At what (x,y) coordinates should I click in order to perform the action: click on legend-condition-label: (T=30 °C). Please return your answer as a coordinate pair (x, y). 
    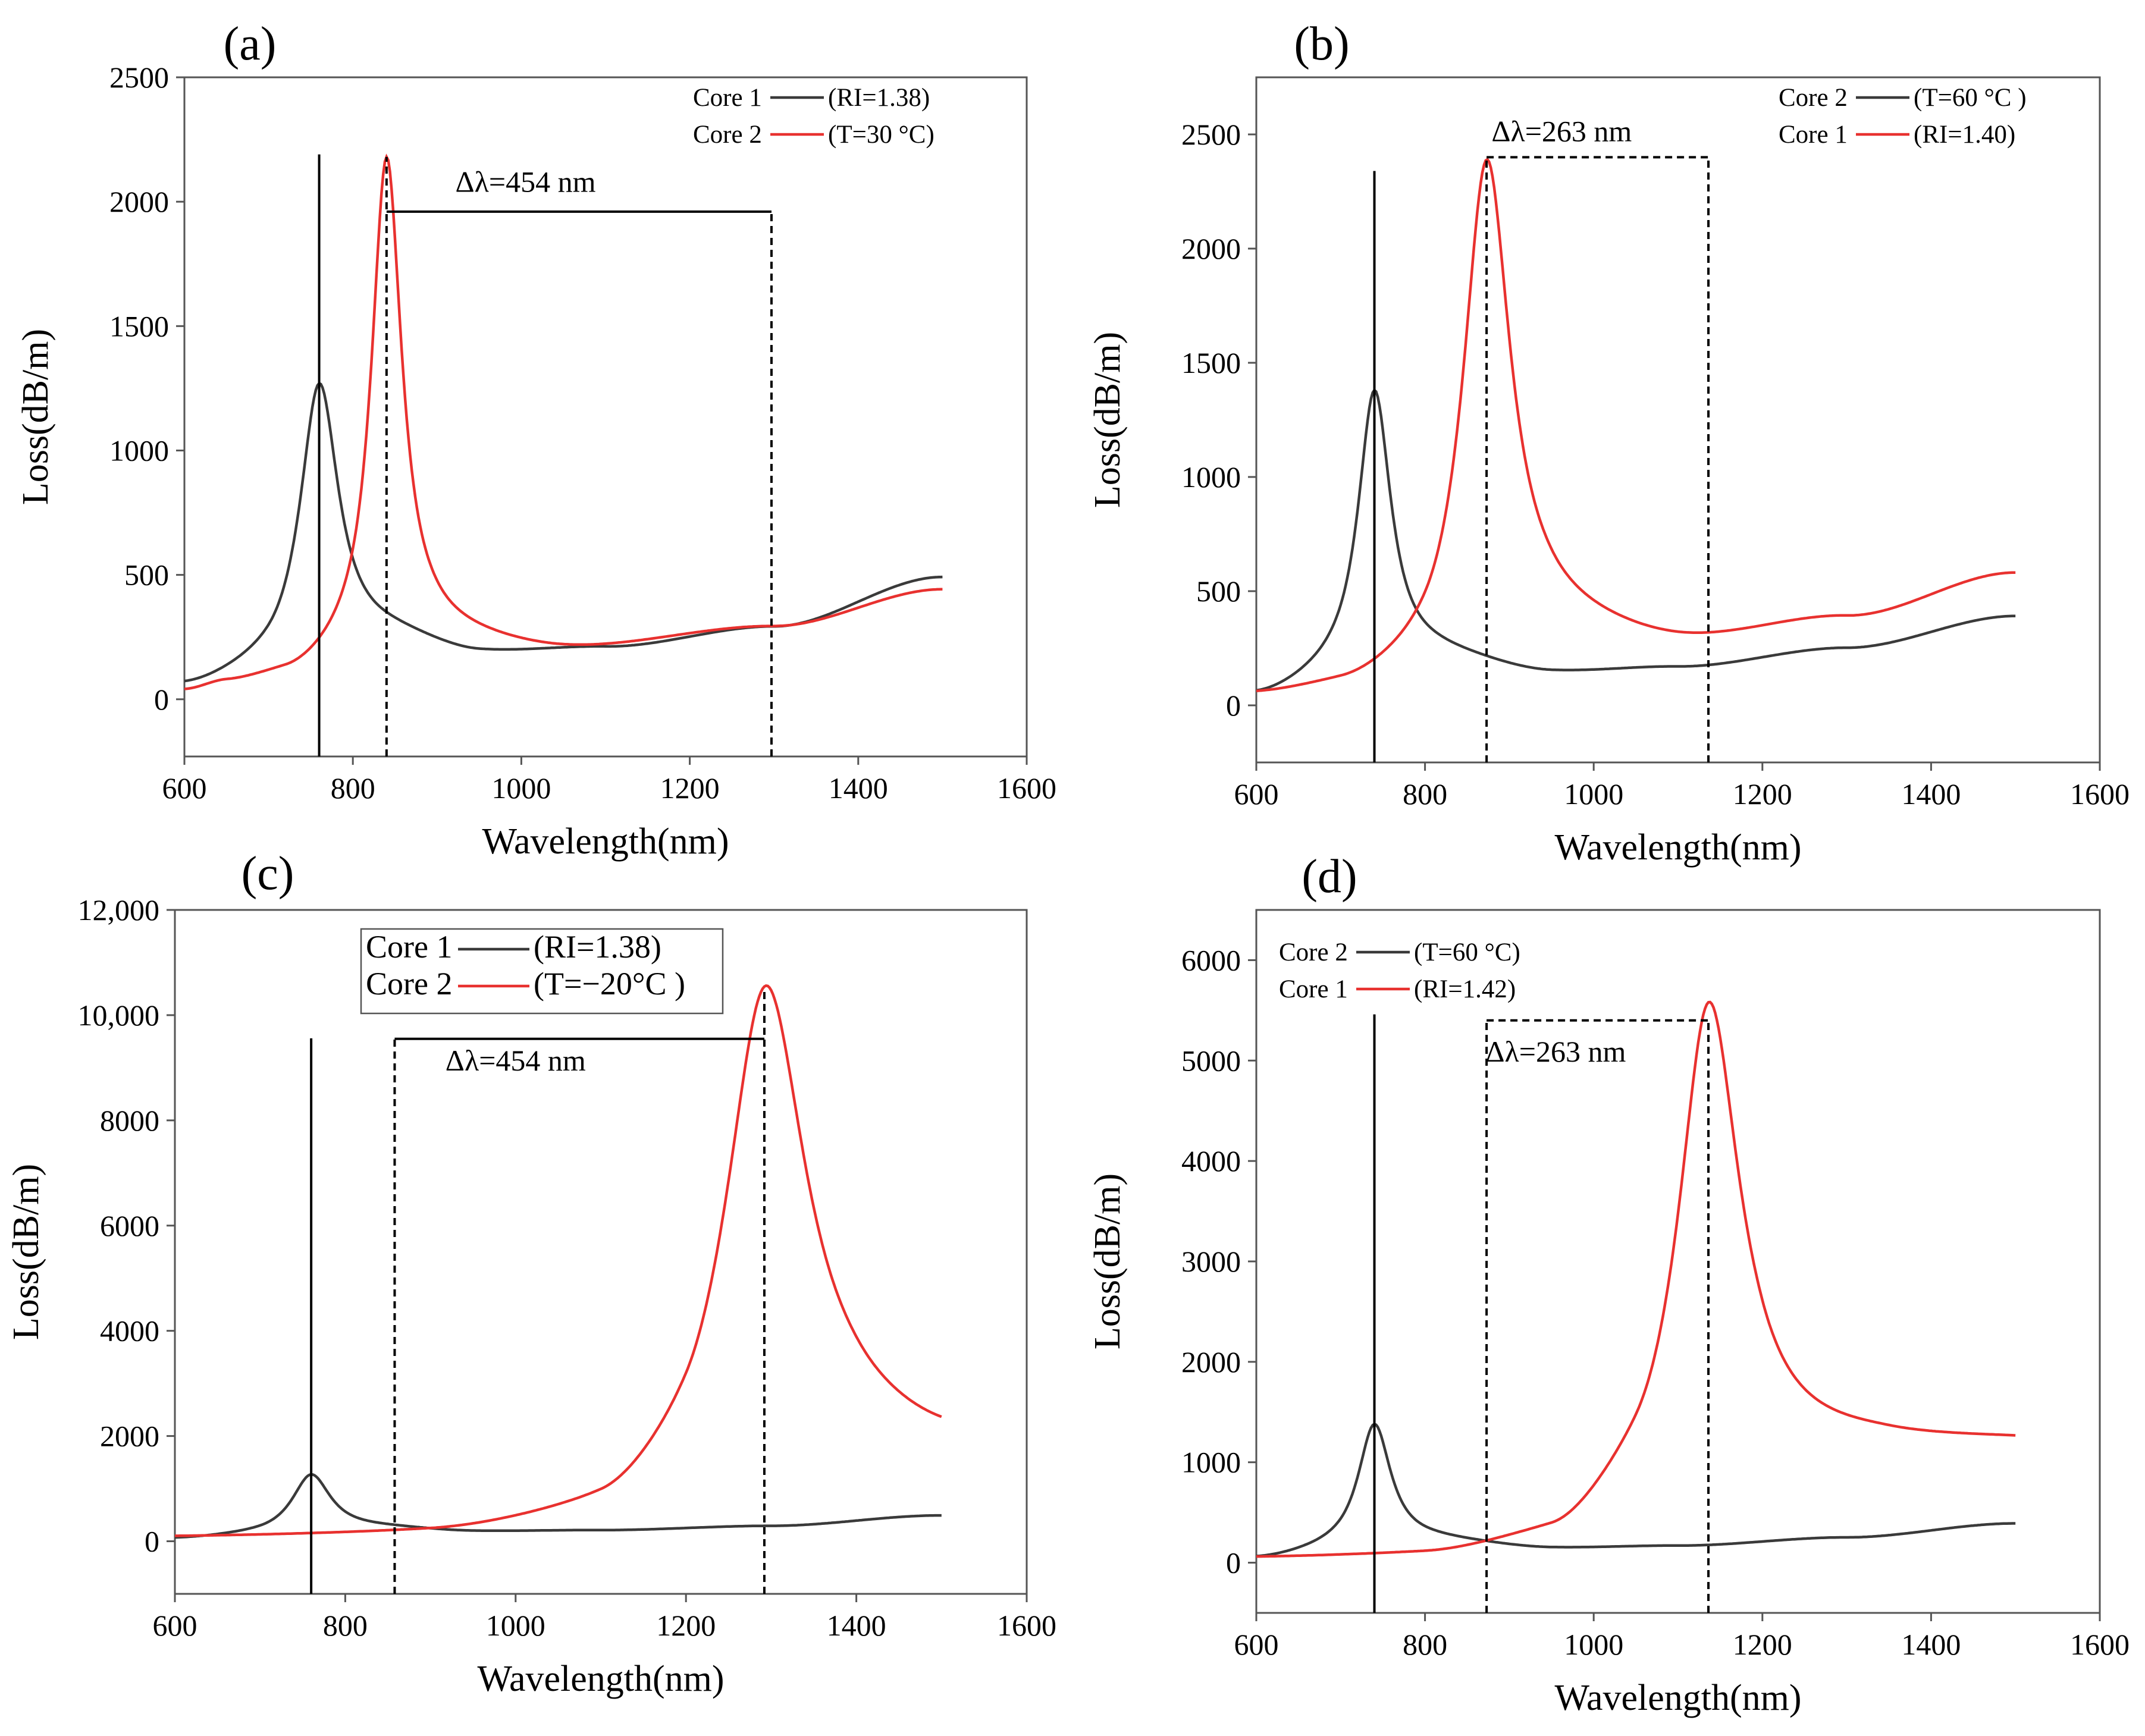
    Looking at the image, I should click on (881, 135).